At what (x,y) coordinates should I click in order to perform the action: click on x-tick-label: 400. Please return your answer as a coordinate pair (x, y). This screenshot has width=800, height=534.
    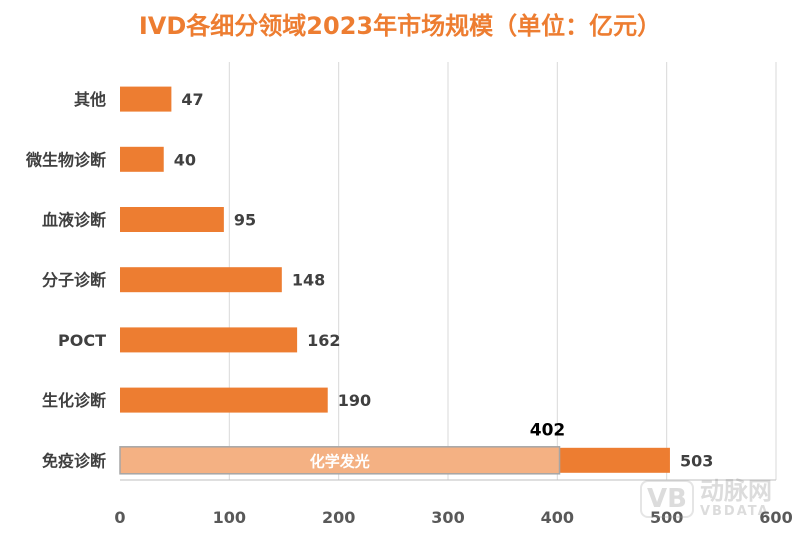
    Looking at the image, I should click on (557, 517).